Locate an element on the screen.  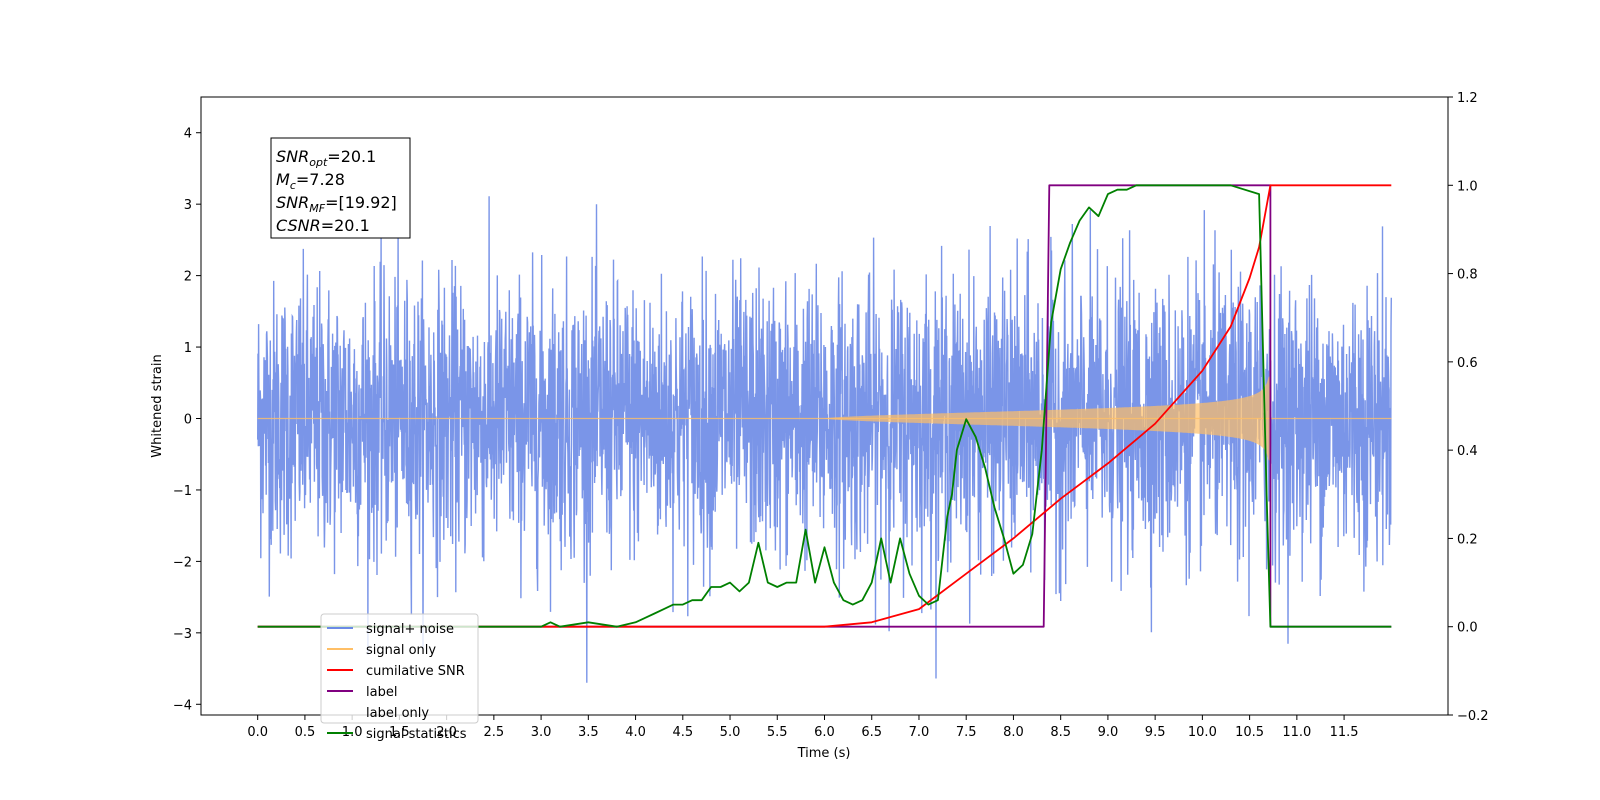
x-tick-label: 2.0 is located at coordinates (446, 732).